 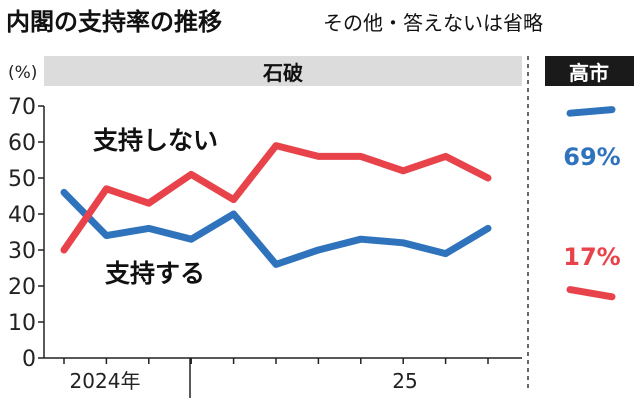 What do you see at coordinates (591, 293) in the screenshot?
I see `takaichi-nonsupport-line` at bounding box center [591, 293].